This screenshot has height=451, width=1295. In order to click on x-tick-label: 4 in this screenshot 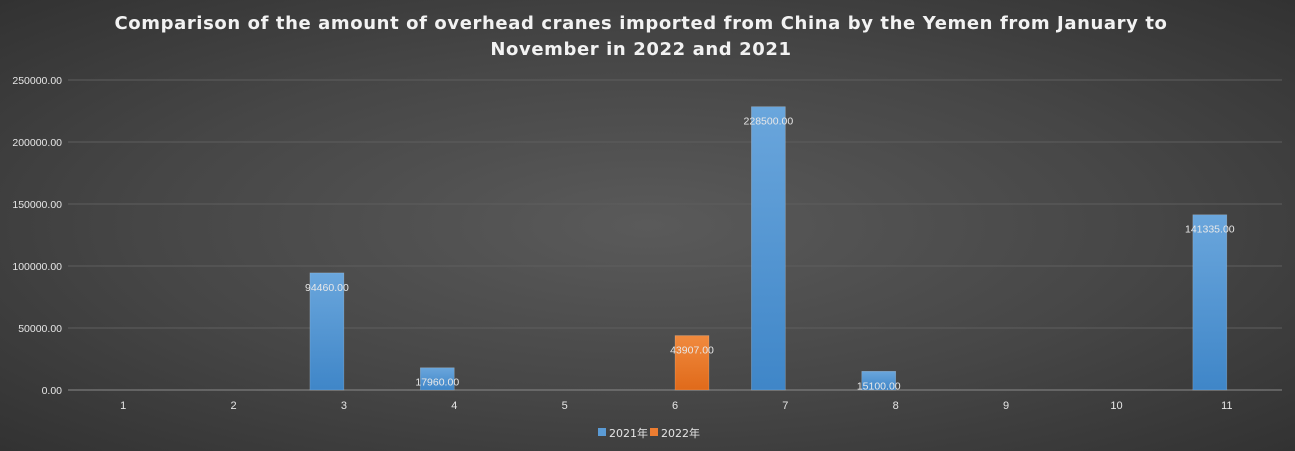, I will do `click(454, 406)`.